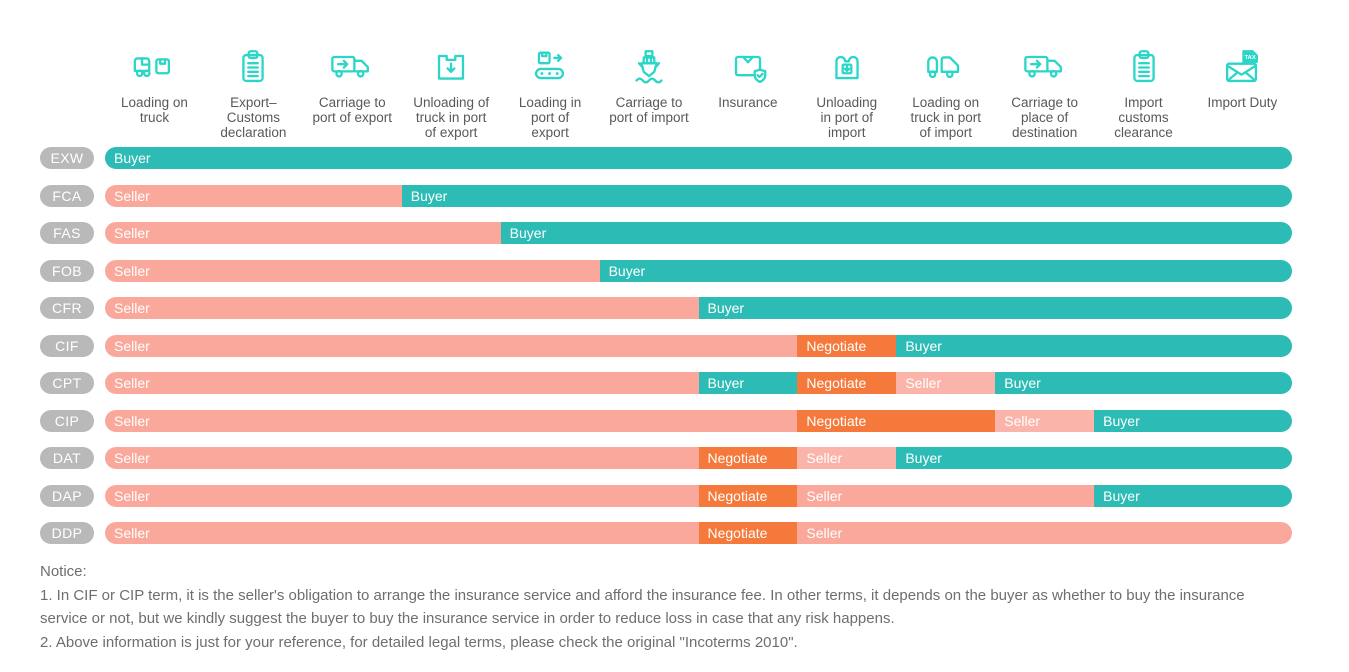 This screenshot has height=672, width=1349. What do you see at coordinates (154, 110) in the screenshot?
I see `column-label: Loading on truck` at bounding box center [154, 110].